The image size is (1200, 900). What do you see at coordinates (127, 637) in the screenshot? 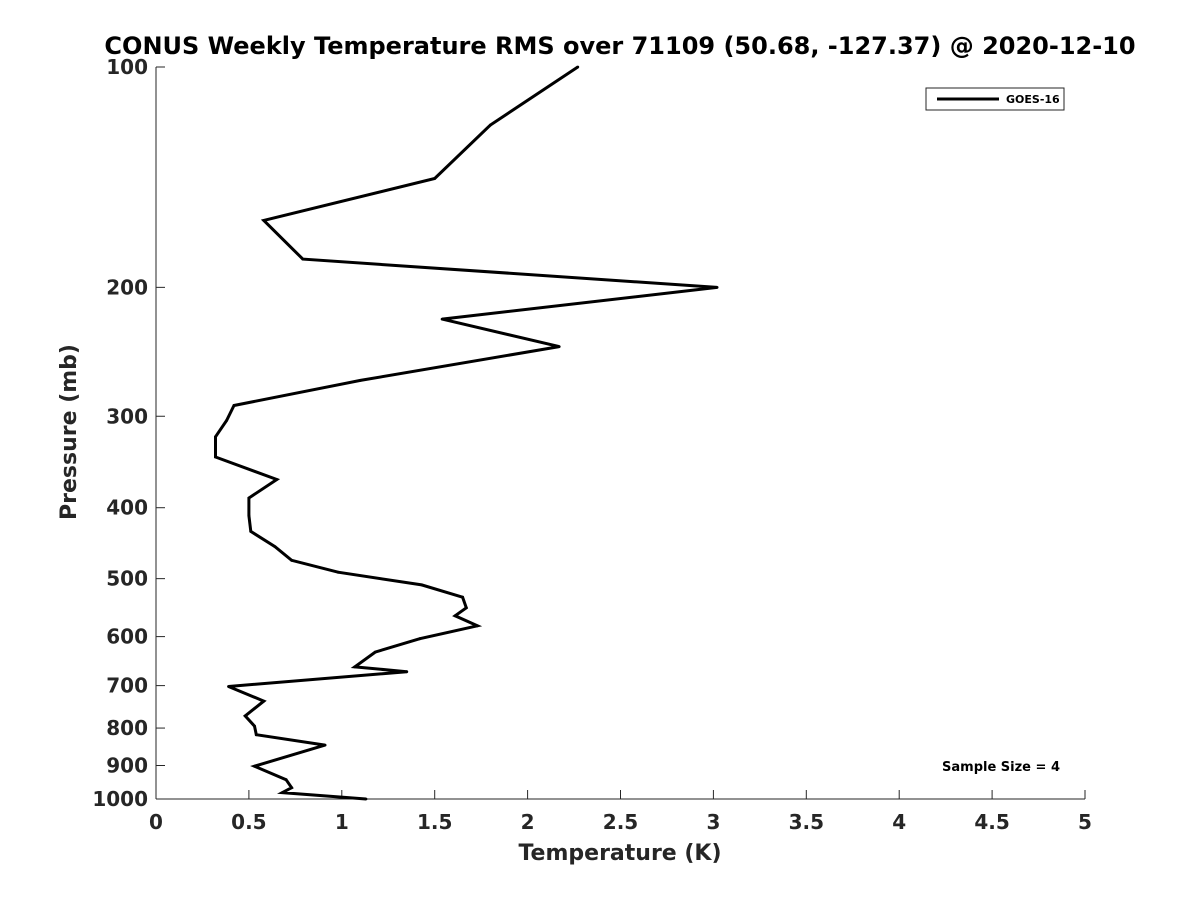
I see `y-tick-label: 600` at bounding box center [127, 637].